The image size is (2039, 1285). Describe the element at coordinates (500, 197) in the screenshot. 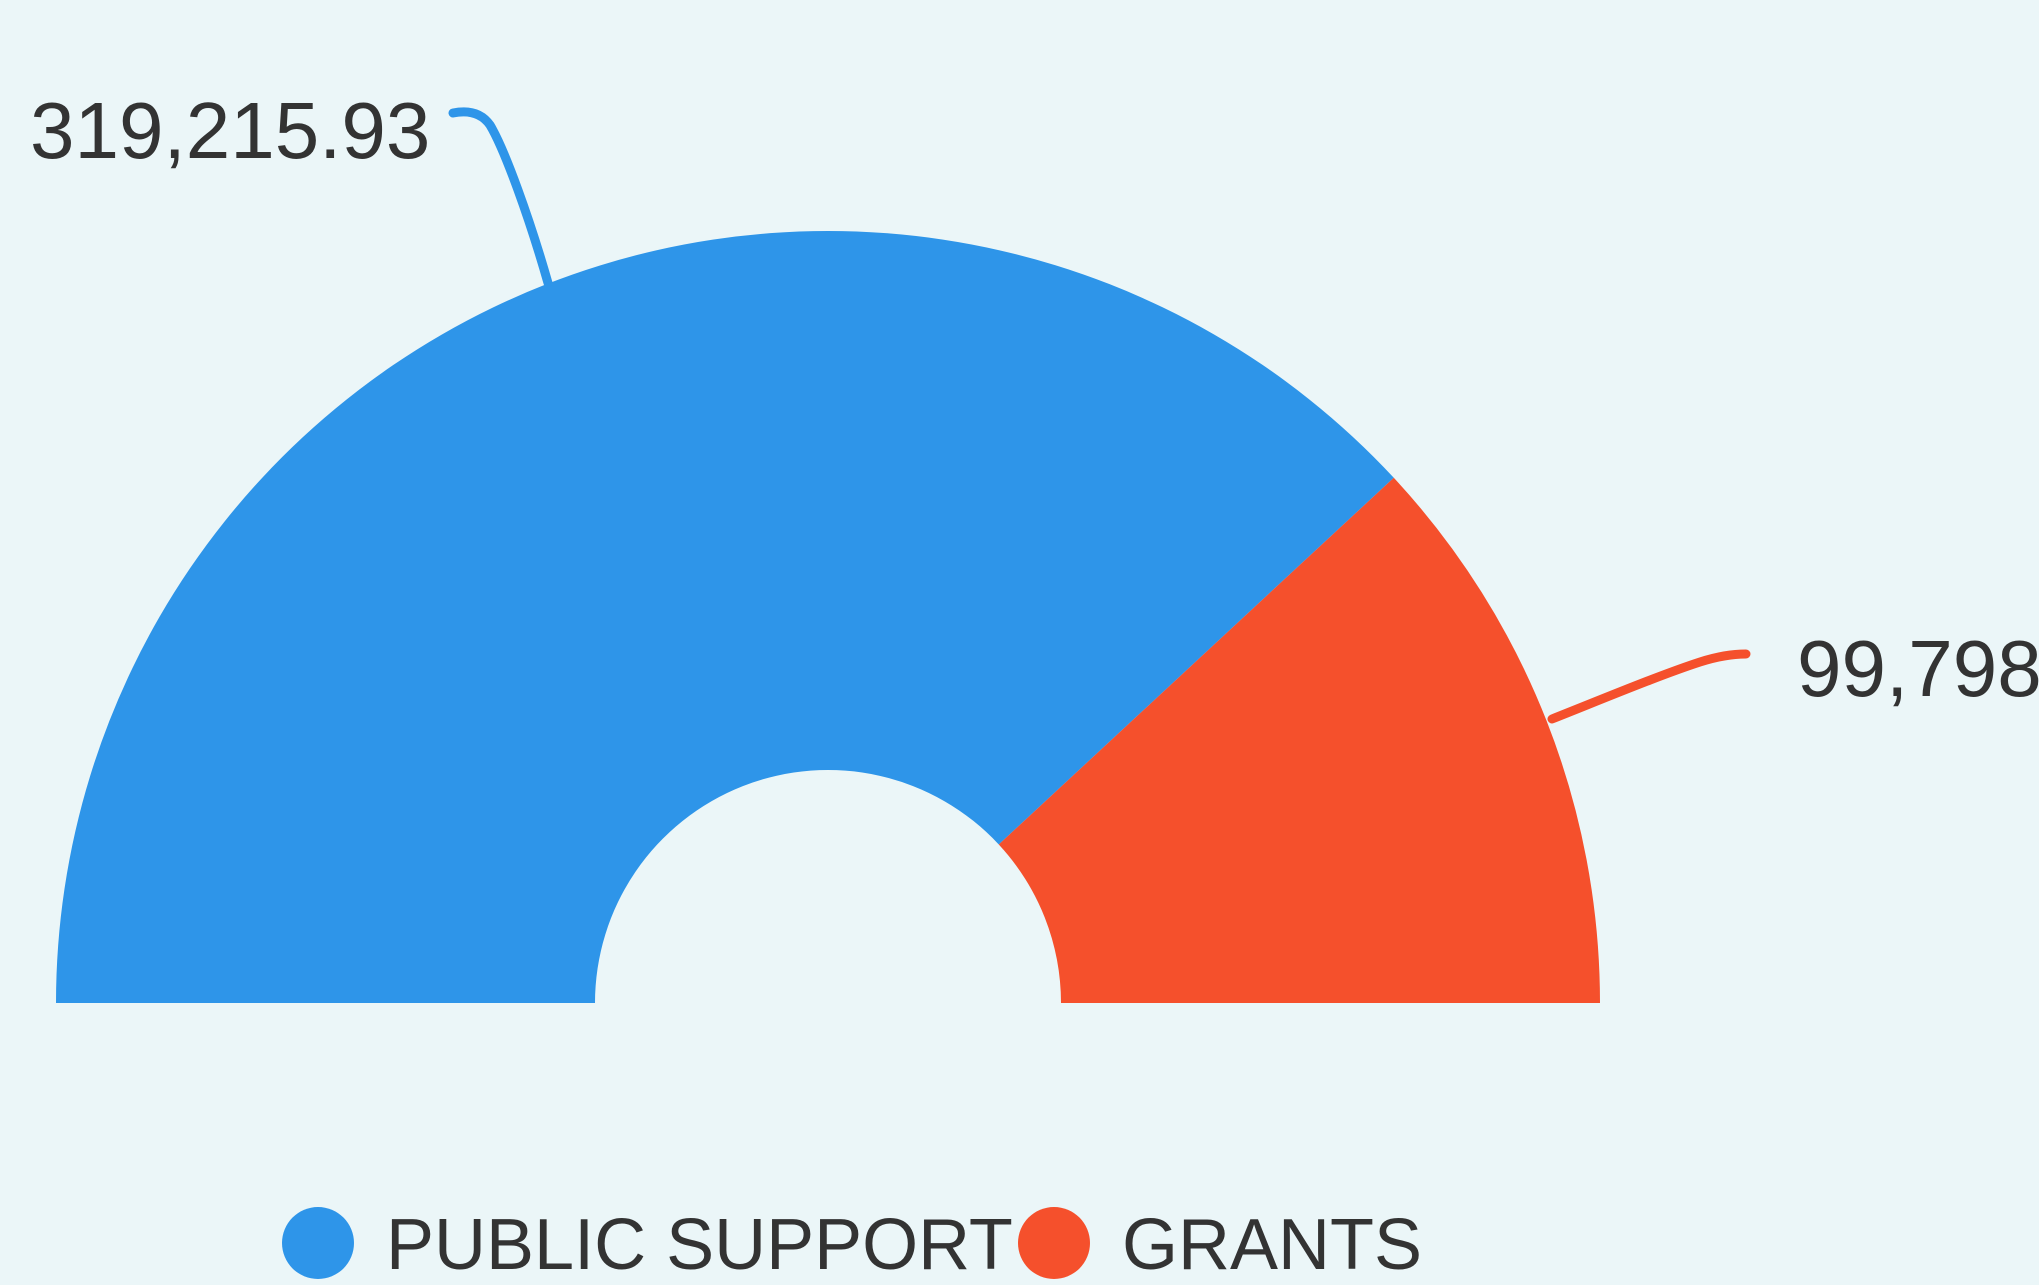

I see `leader-line-public-support` at that location.